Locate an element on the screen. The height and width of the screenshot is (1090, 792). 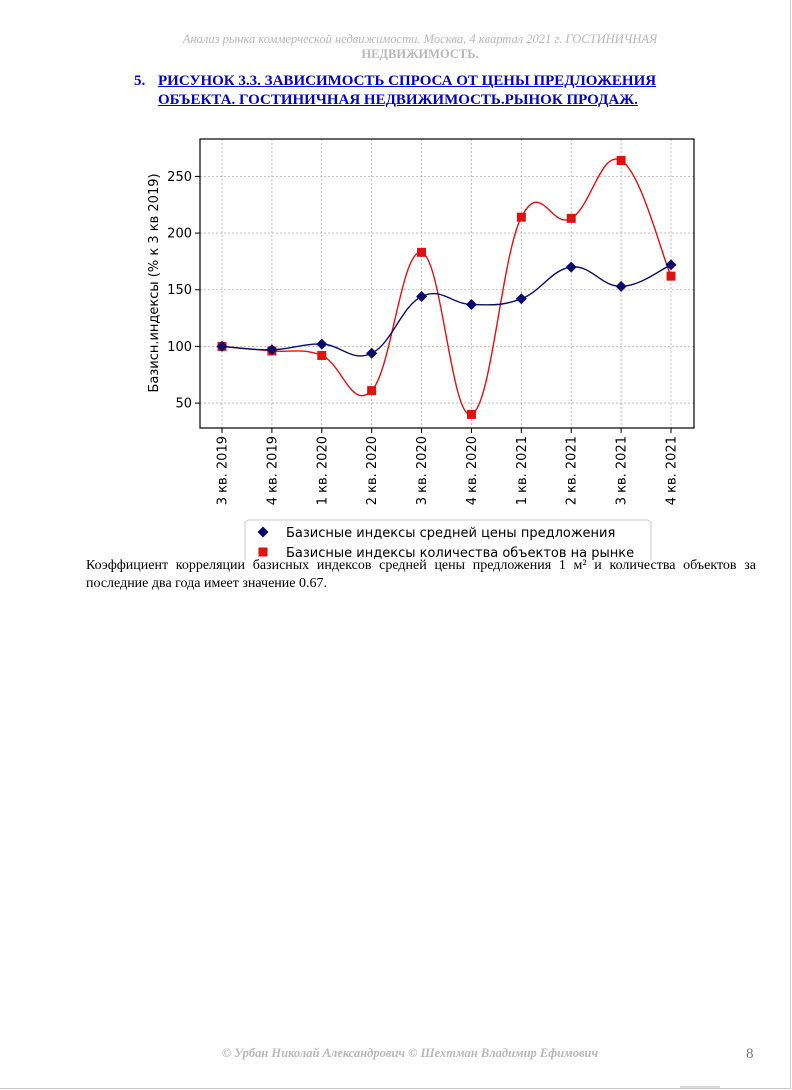
x-tick-label: 3 кв. 2021 is located at coordinates (622, 470).